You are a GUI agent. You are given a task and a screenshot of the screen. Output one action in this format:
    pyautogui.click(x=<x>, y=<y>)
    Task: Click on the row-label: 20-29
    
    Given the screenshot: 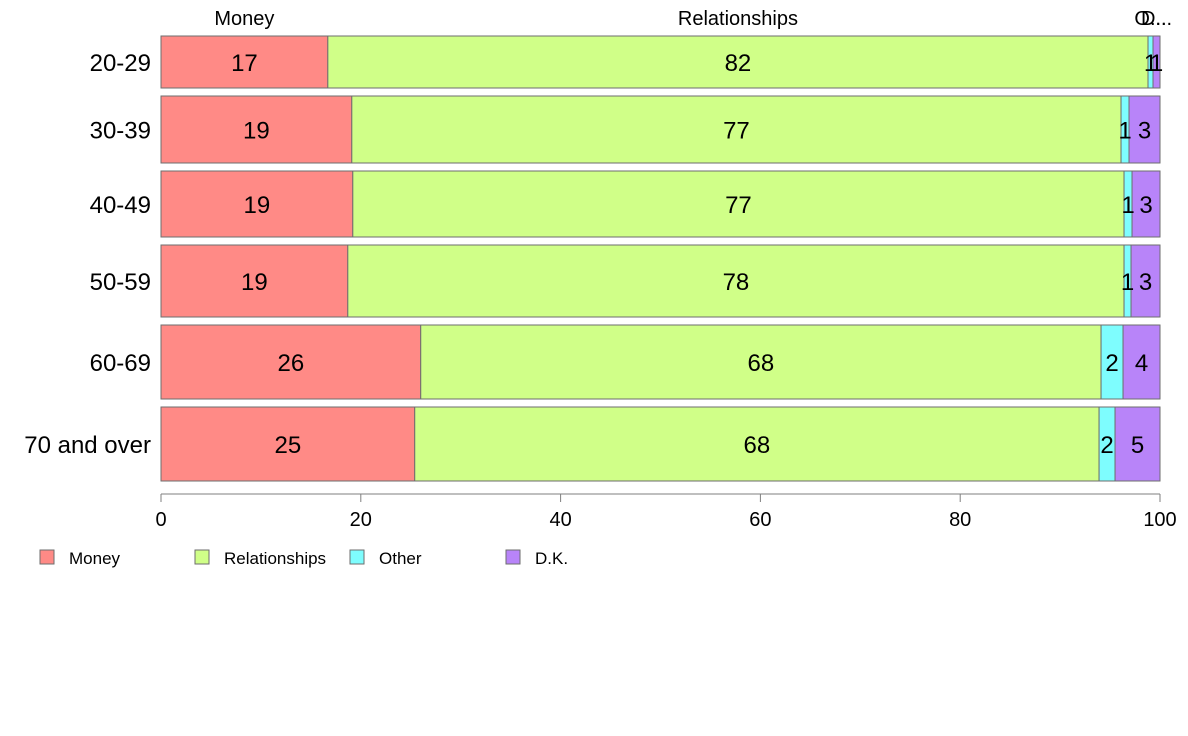 What is the action you would take?
    pyautogui.click(x=120, y=63)
    